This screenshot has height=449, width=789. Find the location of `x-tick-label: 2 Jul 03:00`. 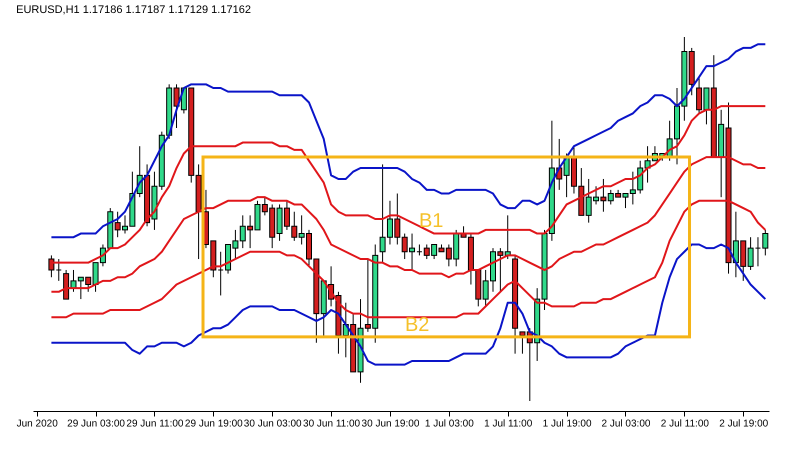

x-tick-label: 2 Jul 03:00 is located at coordinates (626, 424).